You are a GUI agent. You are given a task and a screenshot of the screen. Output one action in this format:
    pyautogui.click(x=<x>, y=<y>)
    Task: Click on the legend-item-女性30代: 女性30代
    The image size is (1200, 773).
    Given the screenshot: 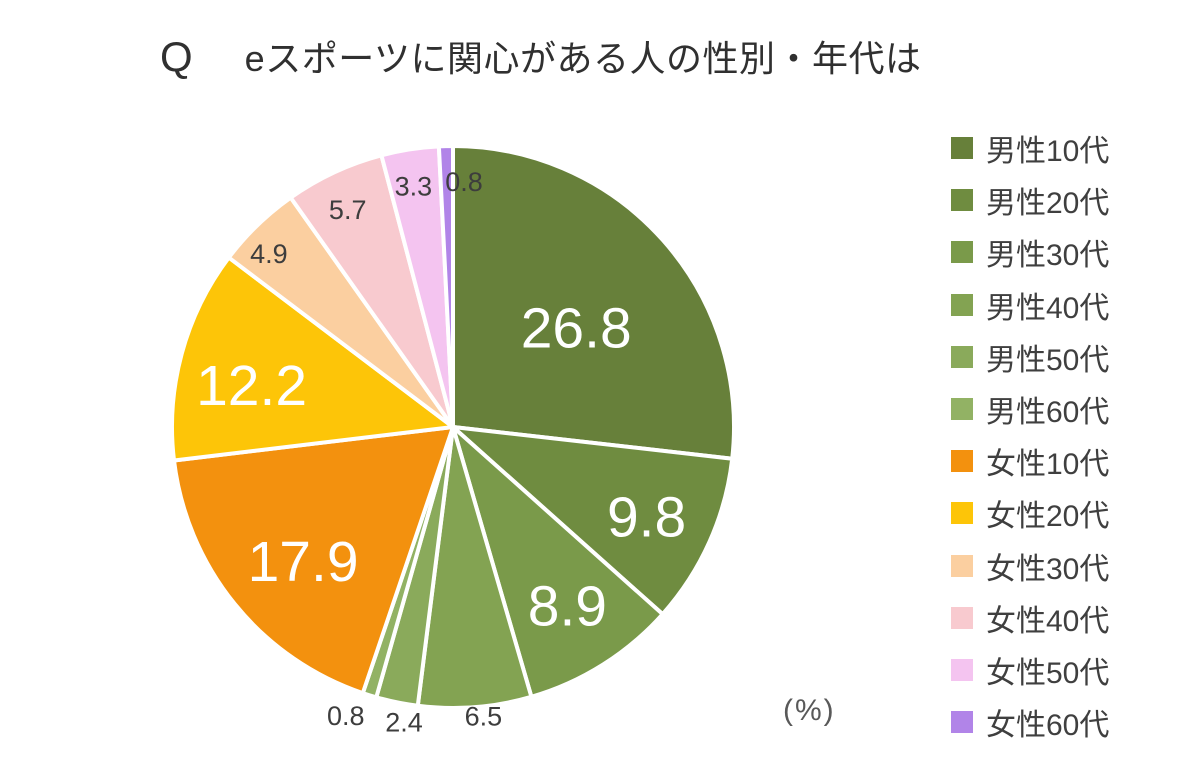 What is the action you would take?
    pyautogui.click(x=1030, y=566)
    